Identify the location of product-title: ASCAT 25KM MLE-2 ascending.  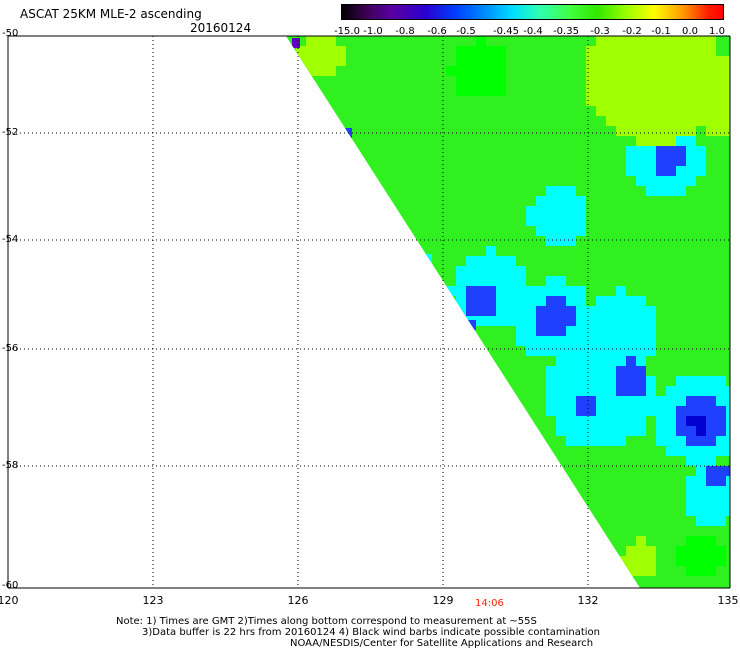
(111, 14).